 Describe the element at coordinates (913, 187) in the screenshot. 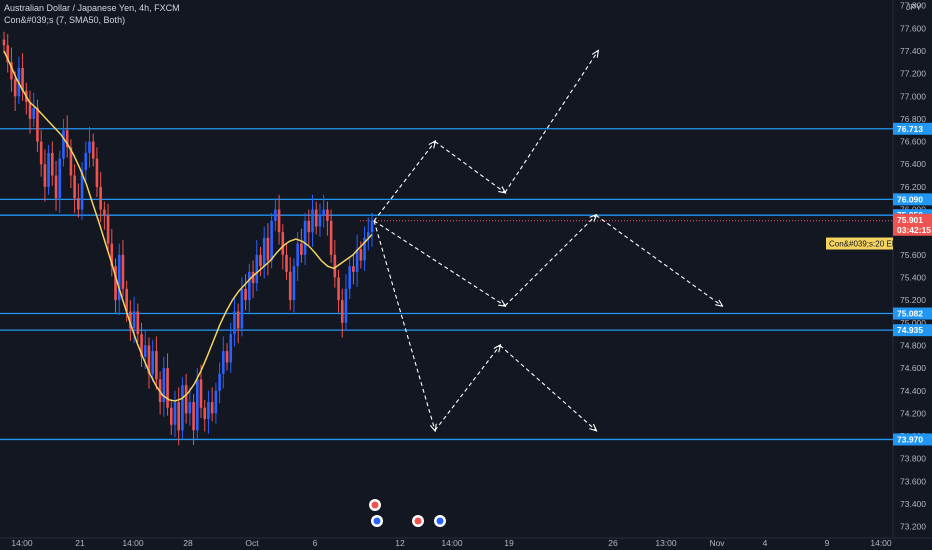

I see `price-tick-label: 76.200` at that location.